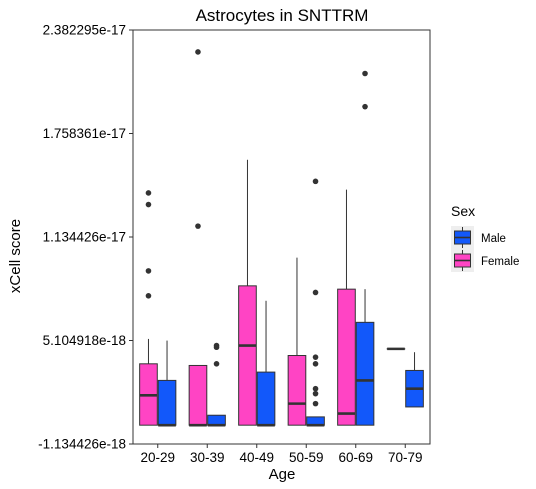 This screenshot has height=489, width=536. I want to click on x-tick-label: 40-49, so click(256, 457).